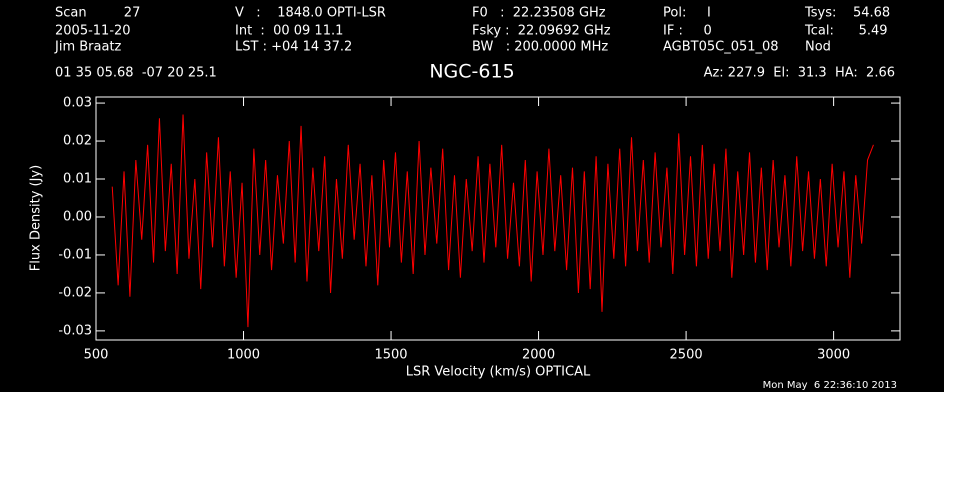  I want to click on y-tick-label: 0.01, so click(77, 179).